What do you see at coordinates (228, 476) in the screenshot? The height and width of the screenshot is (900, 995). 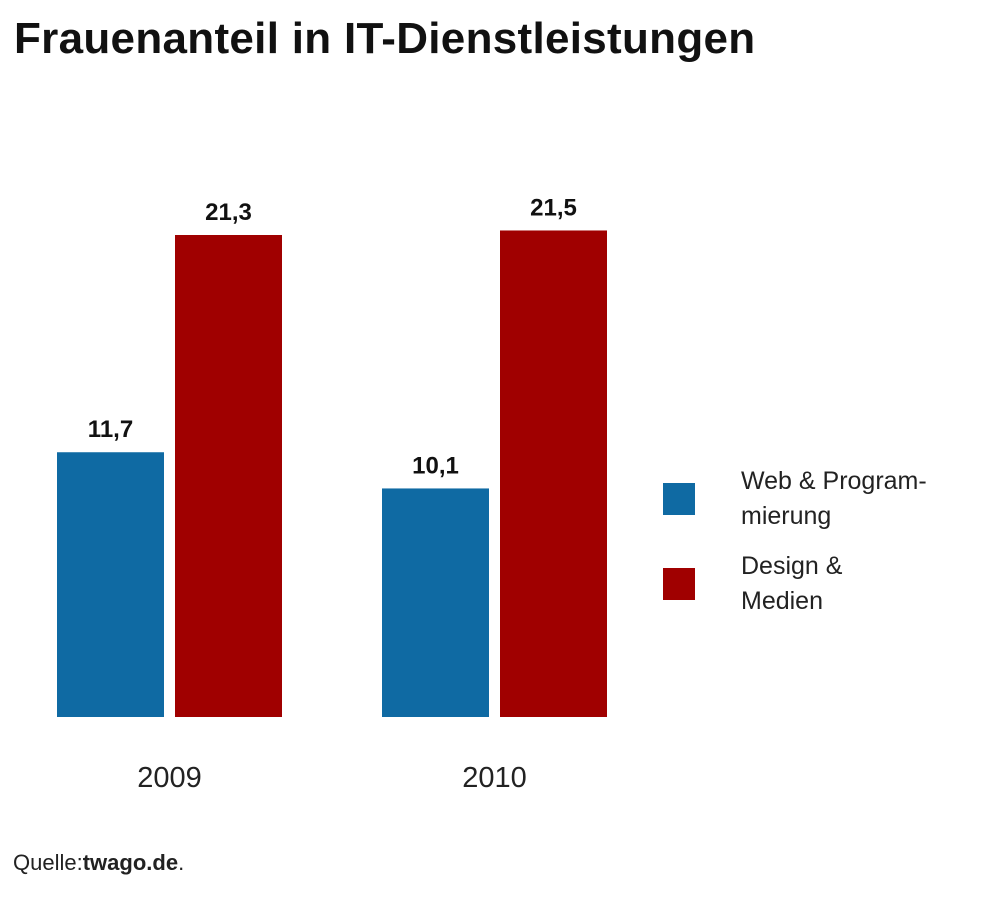 I see `bar-2009-design` at bounding box center [228, 476].